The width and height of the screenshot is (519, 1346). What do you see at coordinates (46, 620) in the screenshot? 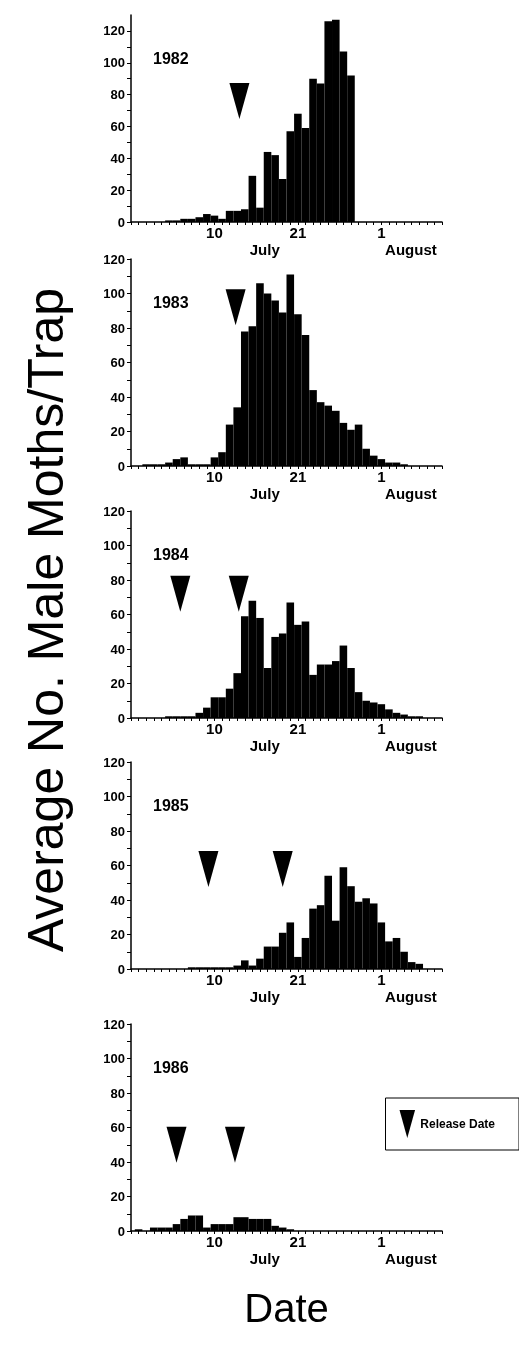
I see `y-axis-title: Average No. Male Moths/Trap` at bounding box center [46, 620].